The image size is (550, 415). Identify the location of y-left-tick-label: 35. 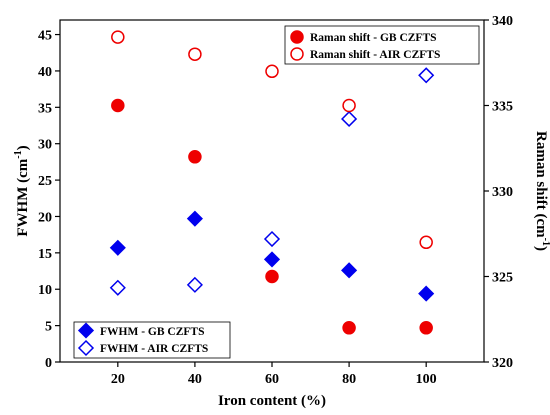
(45, 108).